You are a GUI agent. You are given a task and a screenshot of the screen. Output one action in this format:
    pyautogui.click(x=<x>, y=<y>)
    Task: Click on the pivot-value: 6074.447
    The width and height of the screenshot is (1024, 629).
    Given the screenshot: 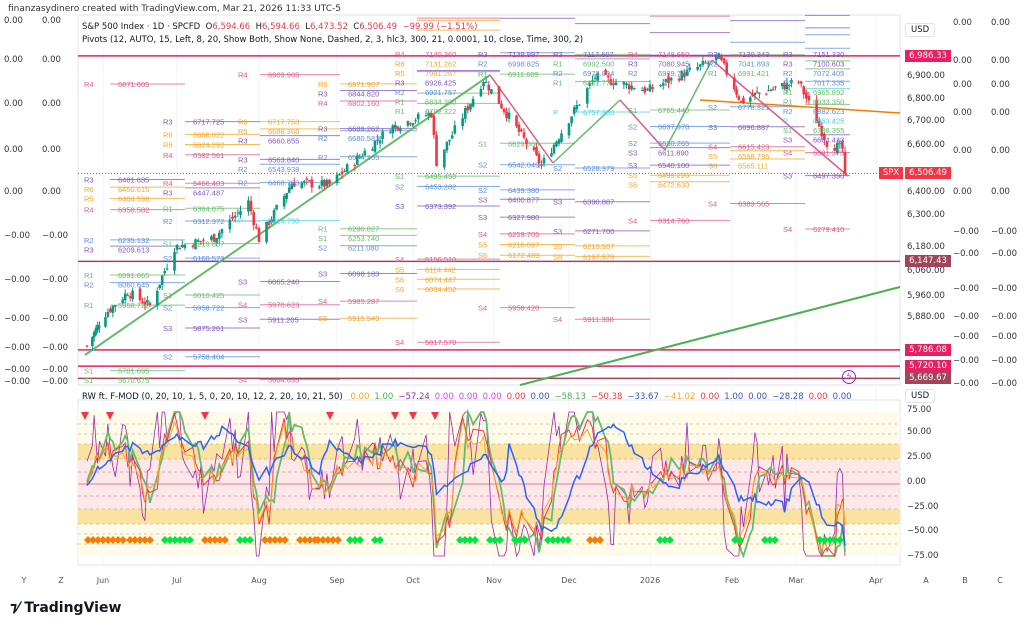 What is the action you would take?
    pyautogui.click(x=440, y=279)
    